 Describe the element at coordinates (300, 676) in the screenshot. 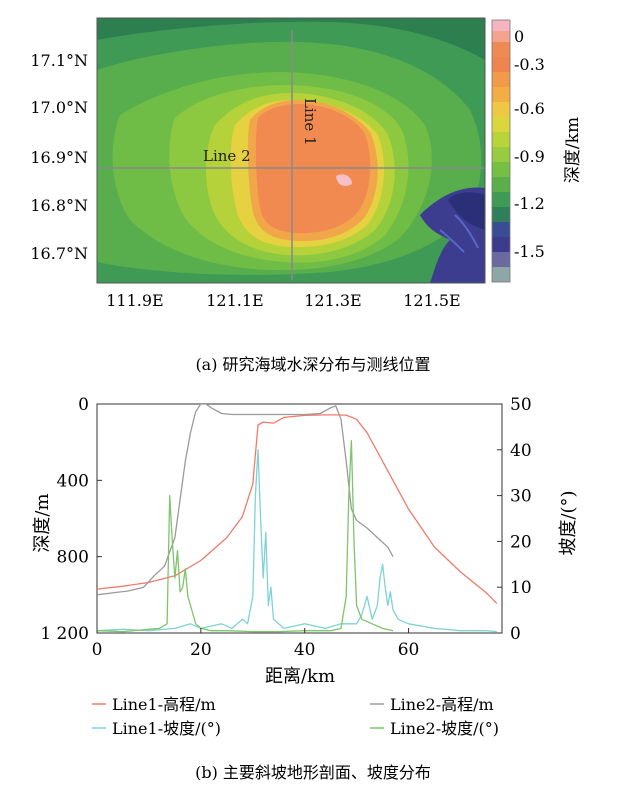

I see `x-axis-label: 距离/km` at that location.